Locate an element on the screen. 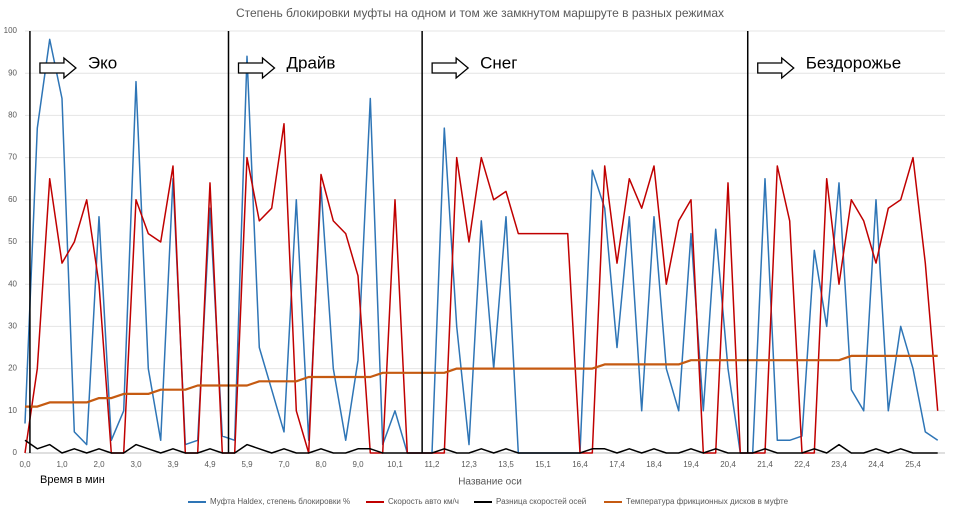  x-tick-label: 5,9 is located at coordinates (247, 464).